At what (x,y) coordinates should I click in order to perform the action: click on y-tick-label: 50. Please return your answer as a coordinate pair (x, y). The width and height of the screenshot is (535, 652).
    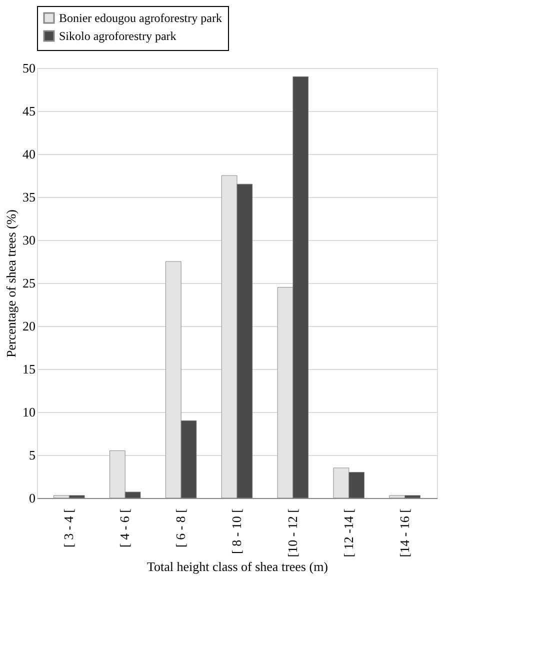
    Looking at the image, I should click on (29, 68).